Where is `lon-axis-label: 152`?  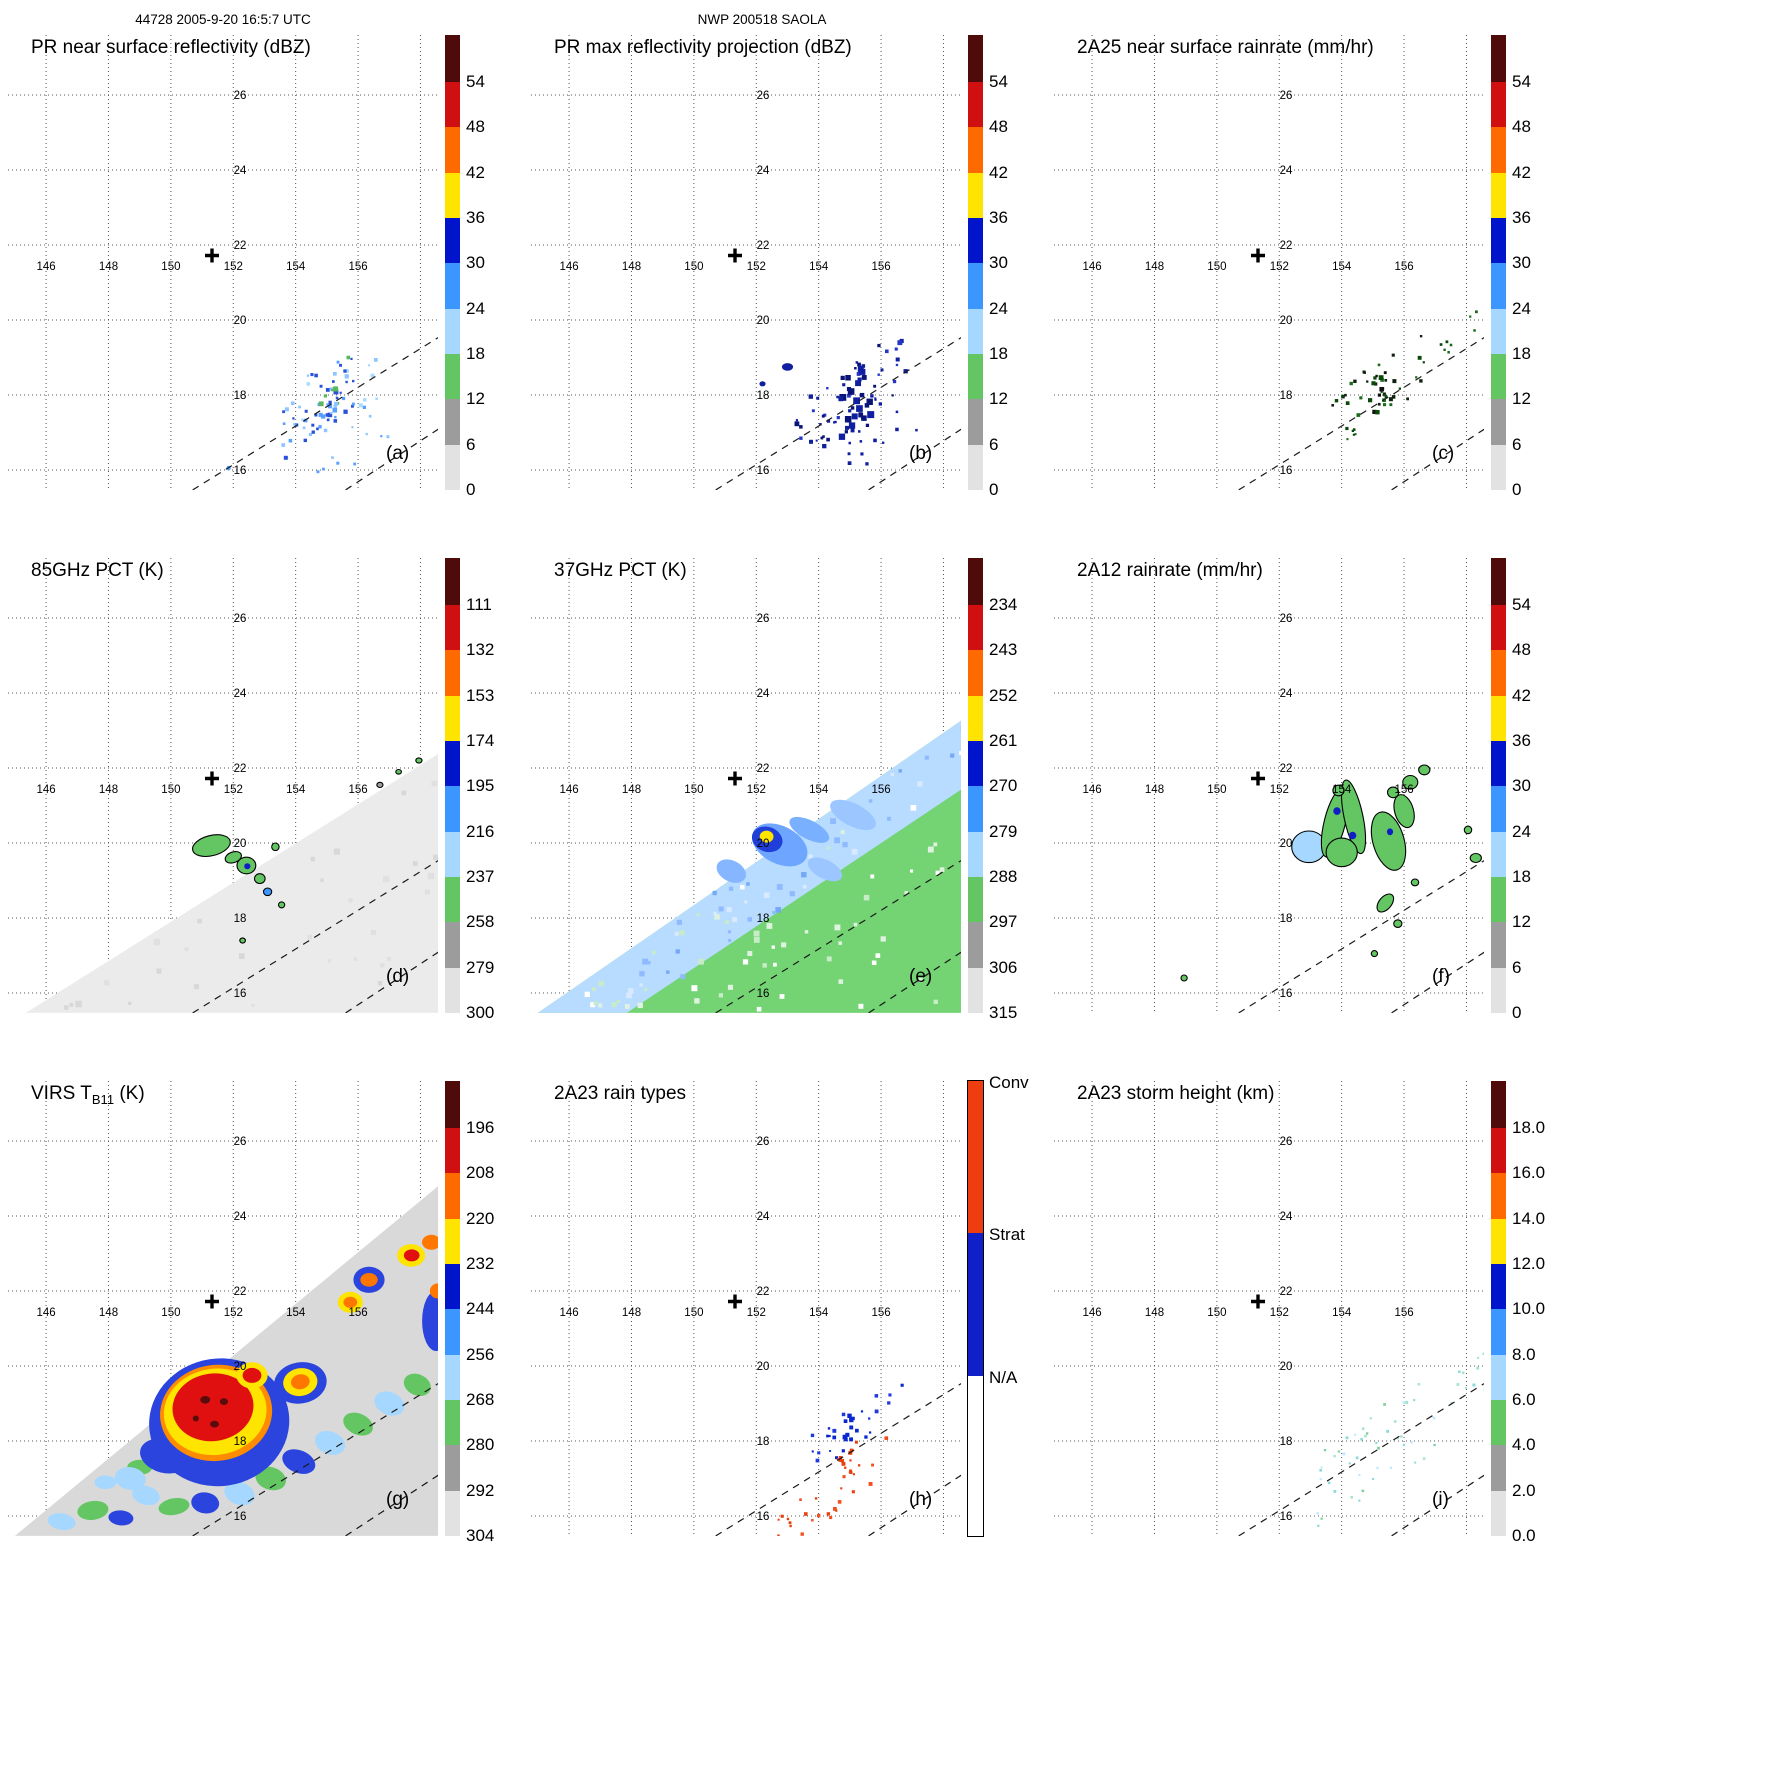
lon-axis-label: 152 is located at coordinates (1279, 267).